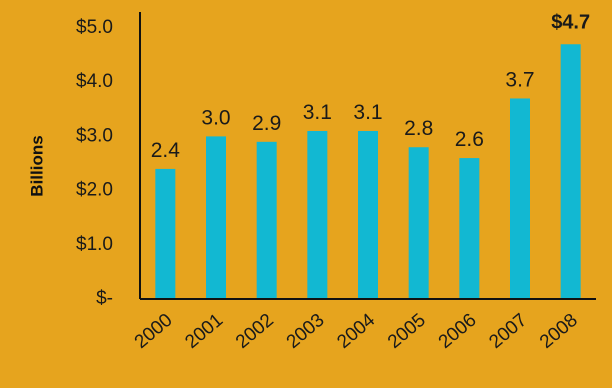 The image size is (612, 388). What do you see at coordinates (418, 128) in the screenshot?
I see `data-label: 2.8` at bounding box center [418, 128].